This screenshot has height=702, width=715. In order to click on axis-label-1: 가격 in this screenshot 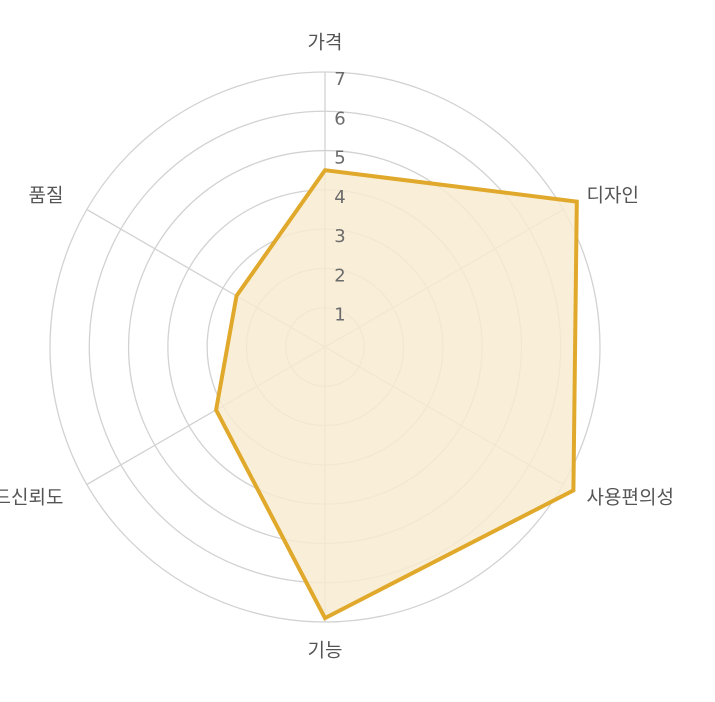, I will do `click(325, 43)`.